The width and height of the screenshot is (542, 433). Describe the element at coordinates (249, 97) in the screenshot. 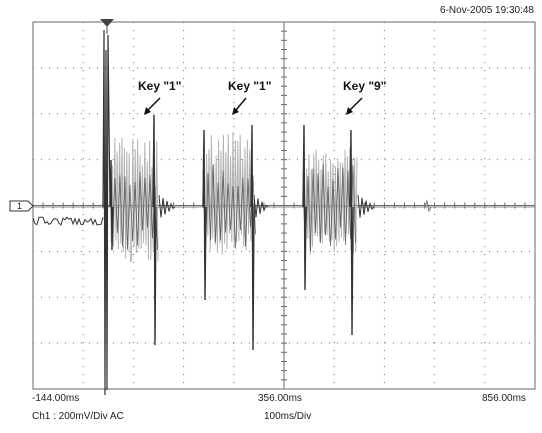

I see `annotation-key-1-second: Key "1"` at that location.